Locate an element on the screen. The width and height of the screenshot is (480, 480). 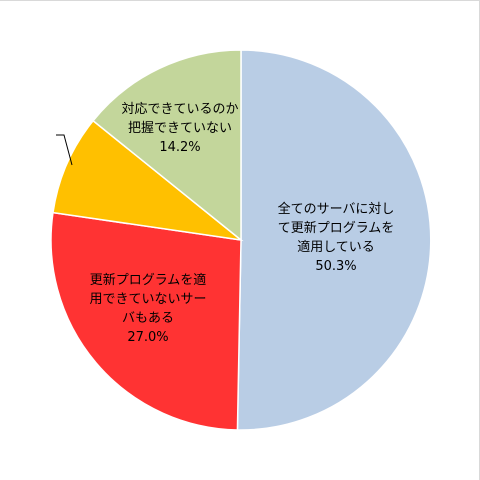
slice-label-line: 全てのサーバに対し is located at coordinates (336, 209).